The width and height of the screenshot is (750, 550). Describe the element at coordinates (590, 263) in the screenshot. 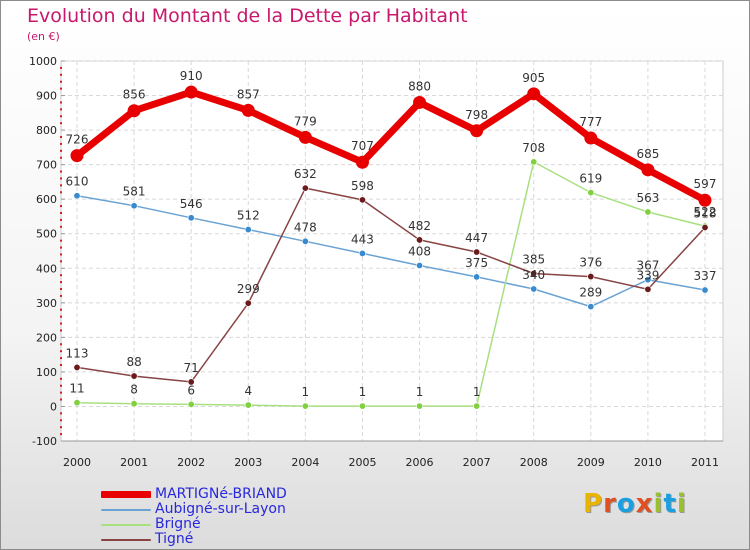

I see `data-label: 376` at that location.